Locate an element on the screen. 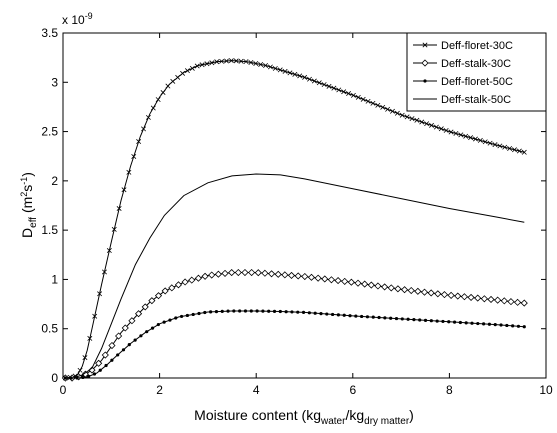 The image size is (557, 433). x-tick-label: 0 is located at coordinates (63, 390).